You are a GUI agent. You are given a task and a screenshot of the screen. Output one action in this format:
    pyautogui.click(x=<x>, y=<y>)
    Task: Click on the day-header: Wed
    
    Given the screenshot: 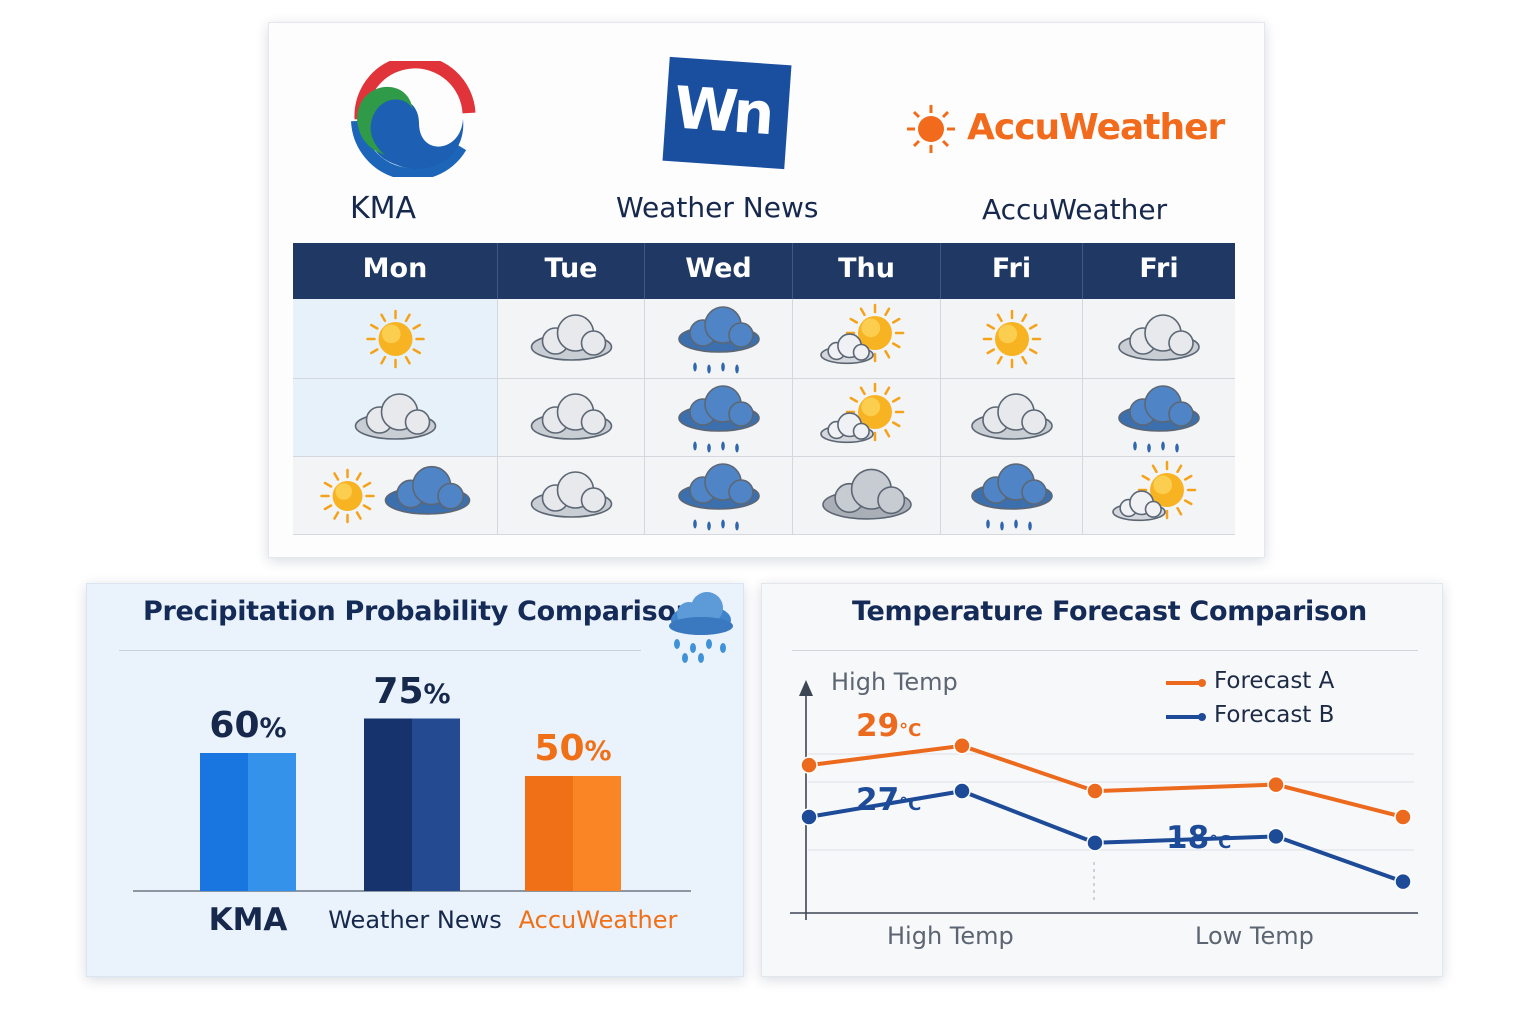 What is the action you would take?
    pyautogui.click(x=719, y=271)
    